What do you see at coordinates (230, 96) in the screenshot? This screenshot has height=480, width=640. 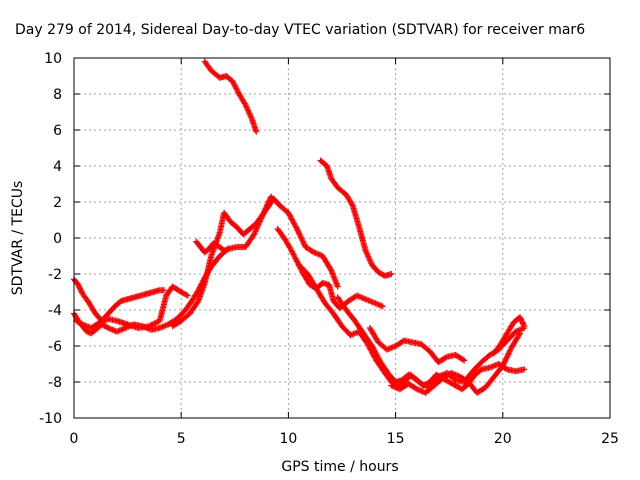 I see `series-track-f` at bounding box center [230, 96].